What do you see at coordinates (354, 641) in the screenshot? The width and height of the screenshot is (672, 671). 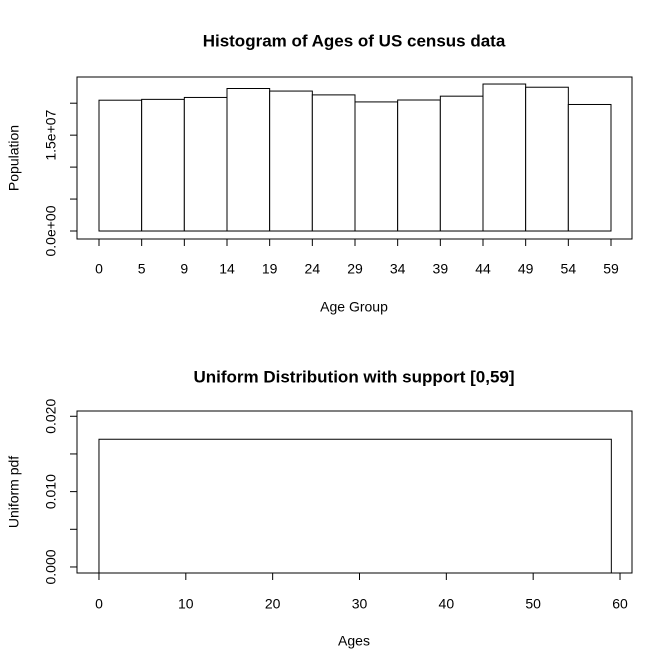 I see `x-axis-label: Ages` at bounding box center [354, 641].